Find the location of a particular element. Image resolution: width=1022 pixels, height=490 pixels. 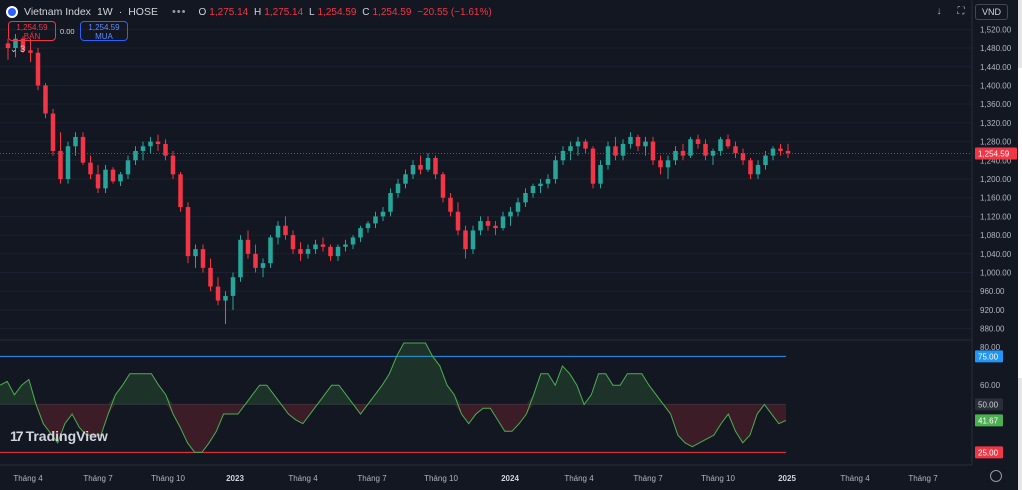

indicators-toggle: ⌄ 3 is located at coordinates (17, 49).